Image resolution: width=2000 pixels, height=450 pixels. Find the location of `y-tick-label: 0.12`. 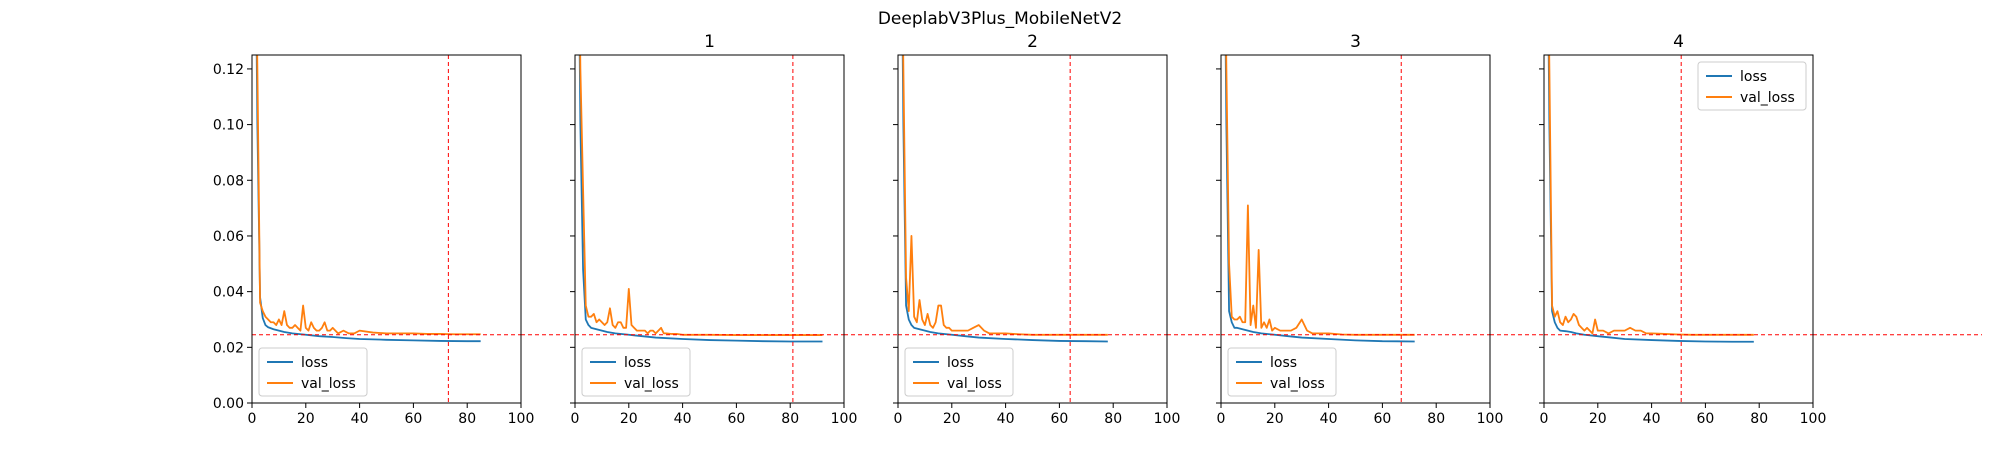

y-tick-label: 0.12 is located at coordinates (228, 70).